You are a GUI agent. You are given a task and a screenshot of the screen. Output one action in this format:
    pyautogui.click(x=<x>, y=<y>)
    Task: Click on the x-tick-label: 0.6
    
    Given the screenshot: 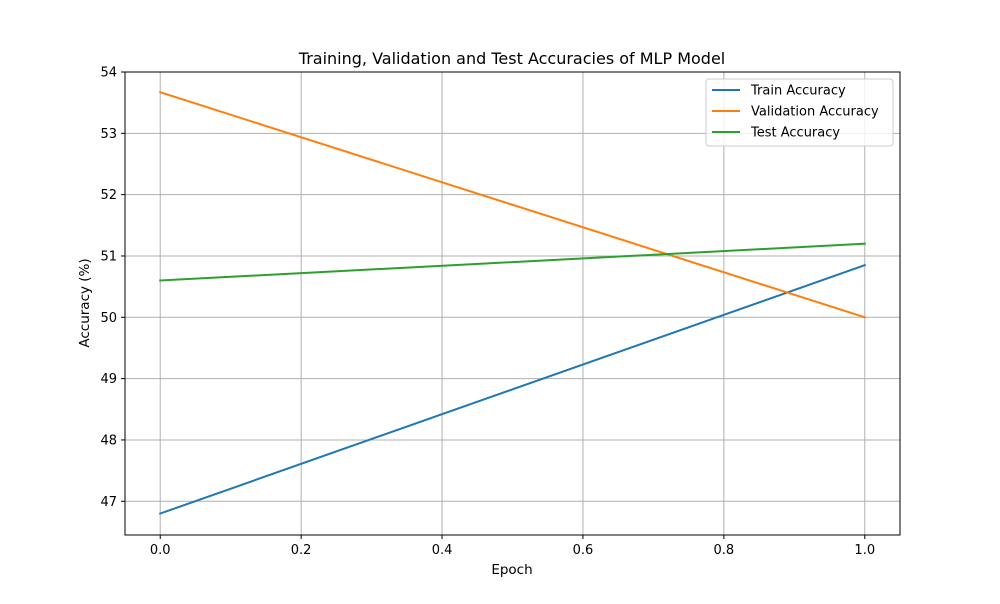 What is the action you would take?
    pyautogui.click(x=583, y=550)
    